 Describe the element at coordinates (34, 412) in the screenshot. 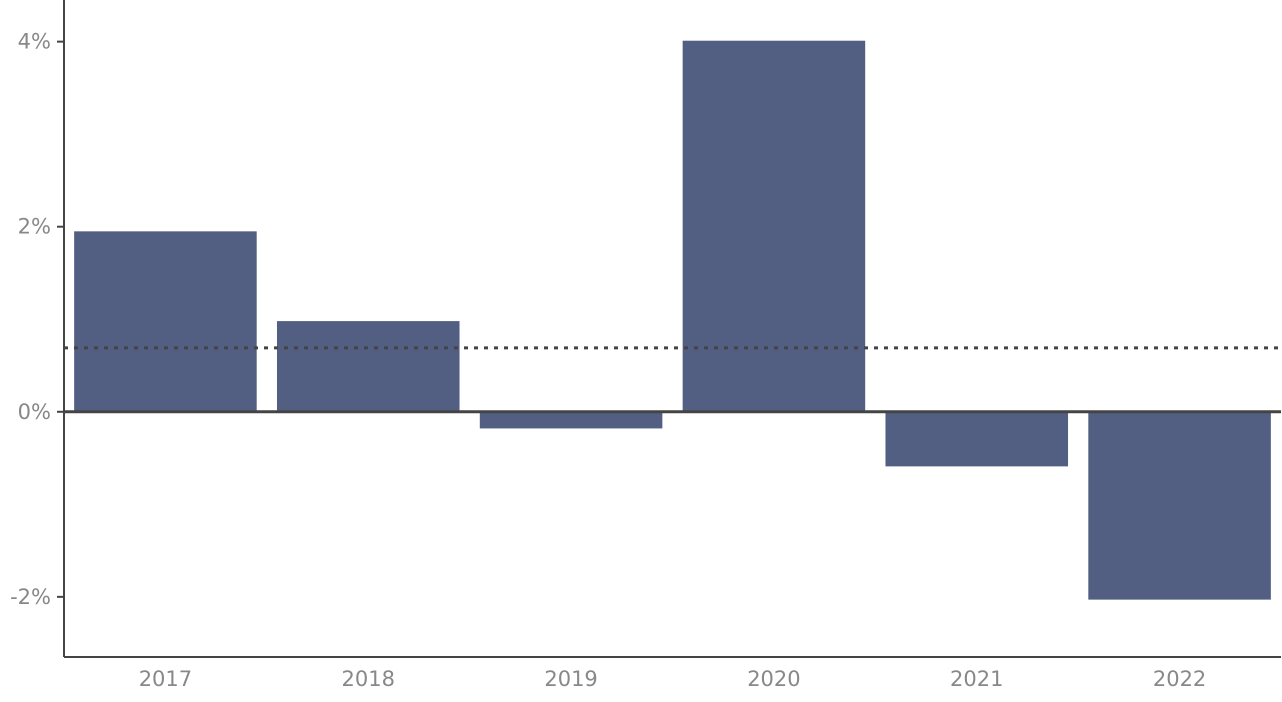

I see `y-tick-label: 0%` at that location.